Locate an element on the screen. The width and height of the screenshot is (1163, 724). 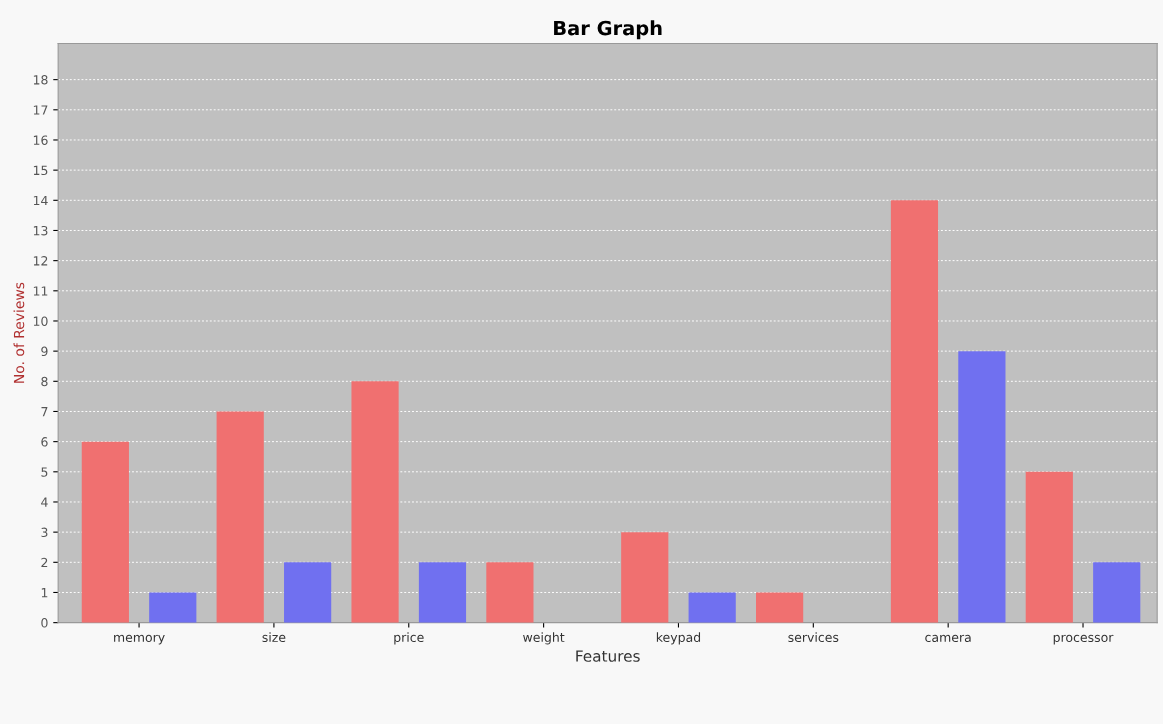
y-tick-label: 2 is located at coordinates (44, 562).